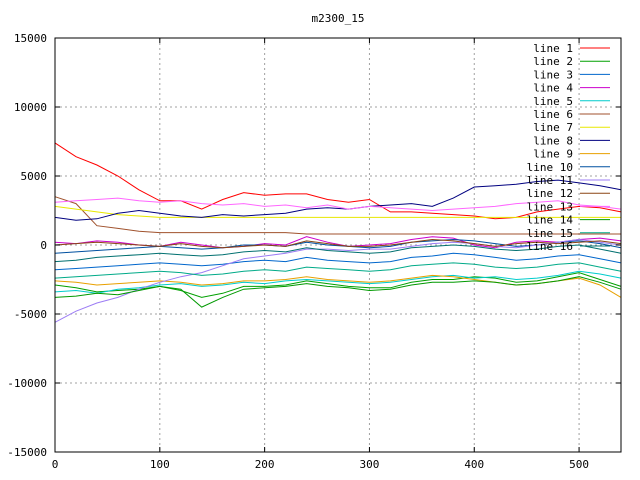 The height and width of the screenshot is (480, 640). What do you see at coordinates (370, 464) in the screenshot?
I see `x-tick-label: 300` at bounding box center [370, 464].